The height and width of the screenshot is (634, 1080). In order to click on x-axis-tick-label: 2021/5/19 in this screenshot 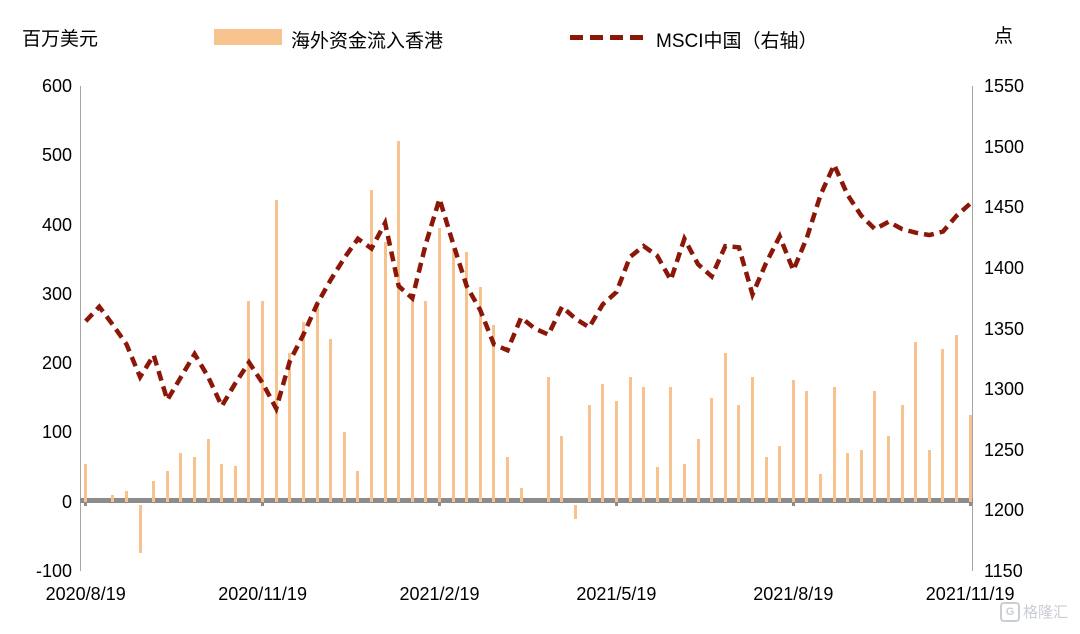, I will do `click(616, 594)`.